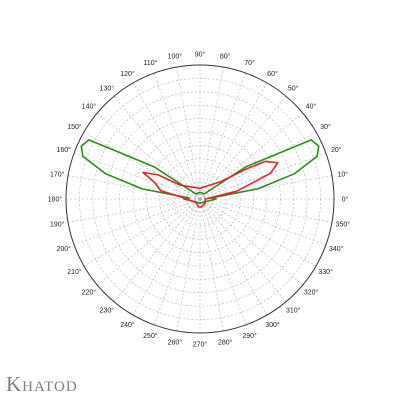 The image size is (400, 400). What do you see at coordinates (336, 150) in the screenshot?
I see `angle-tick-label: 20°` at bounding box center [336, 150].